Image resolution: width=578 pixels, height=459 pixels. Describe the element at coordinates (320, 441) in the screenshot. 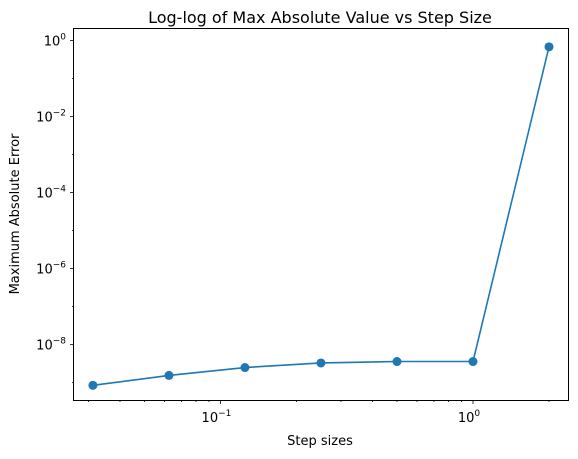

I see `x-axis-label: Step sizes` at that location.